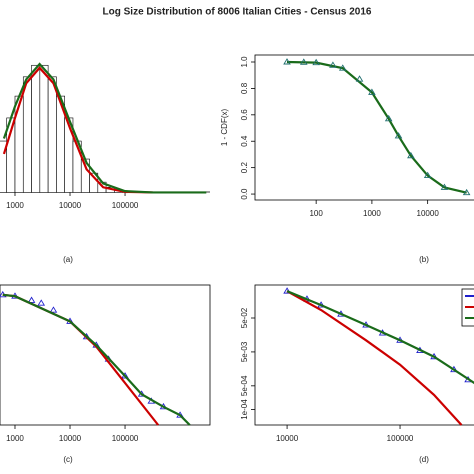 This screenshot has height=474, width=474. Describe the element at coordinates (244, 168) in the screenshot. I see `y-tick-label: 0.2` at that location.